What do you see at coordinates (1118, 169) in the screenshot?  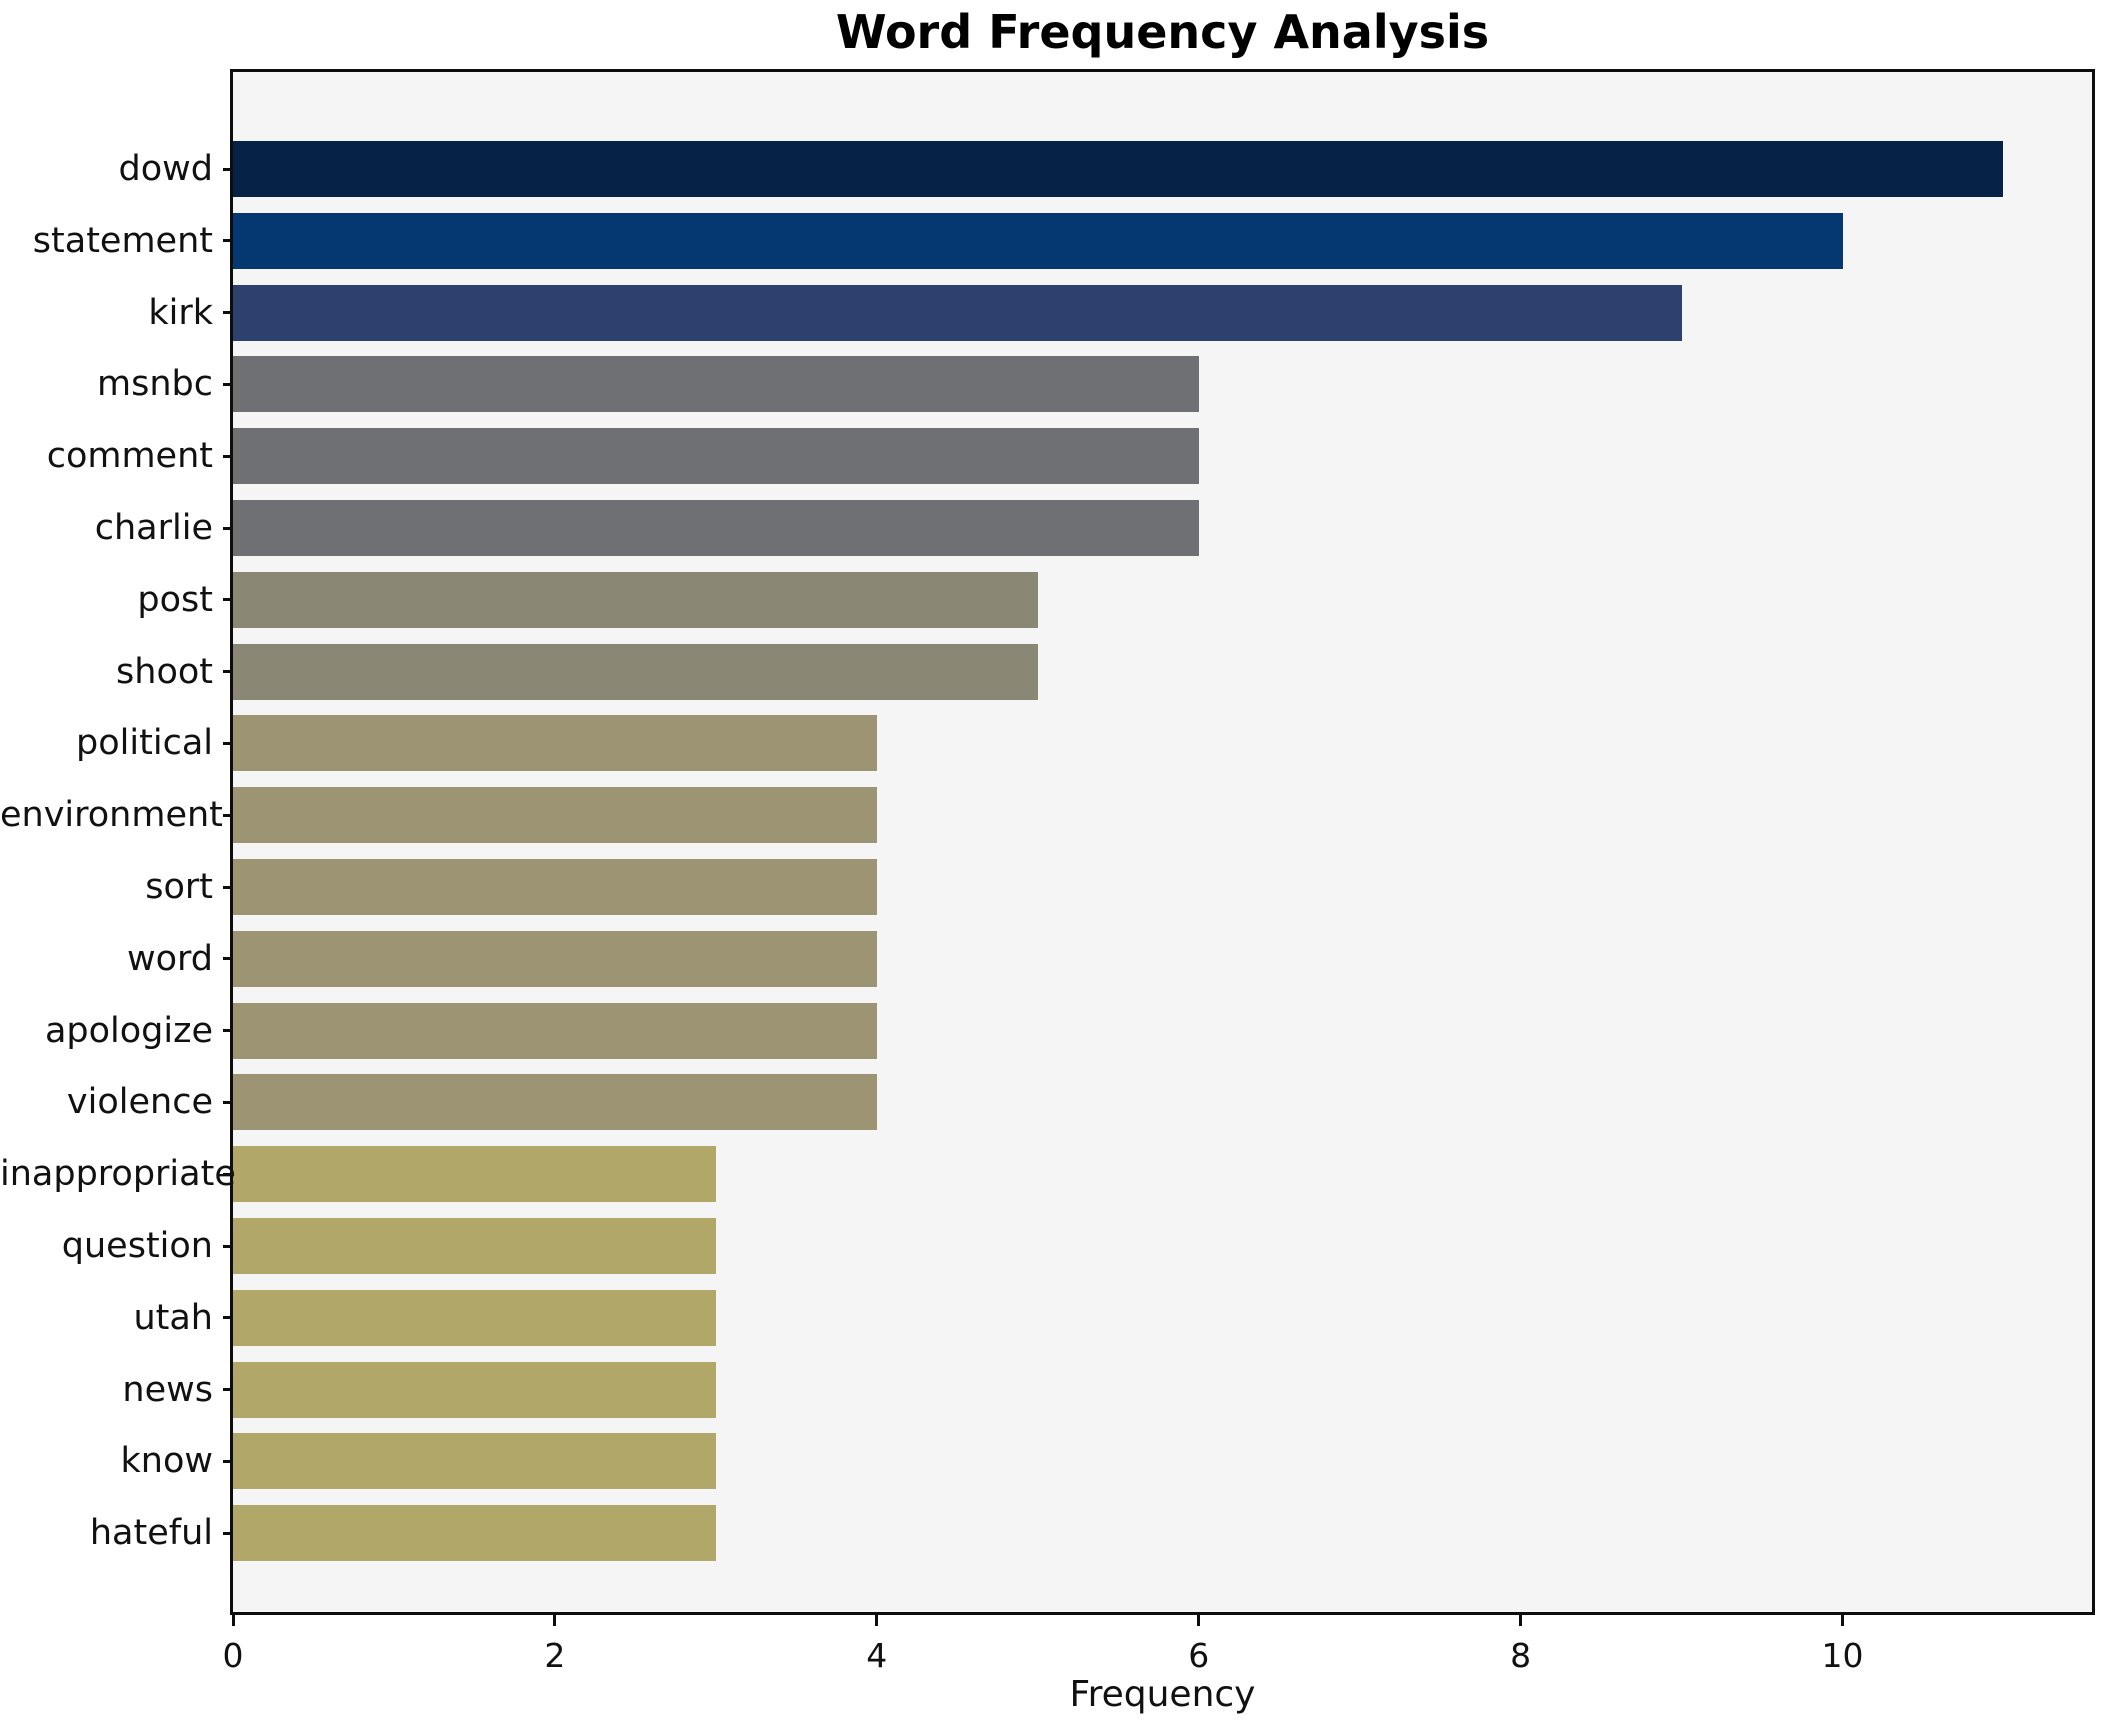 I see `bar-dowd` at bounding box center [1118, 169].